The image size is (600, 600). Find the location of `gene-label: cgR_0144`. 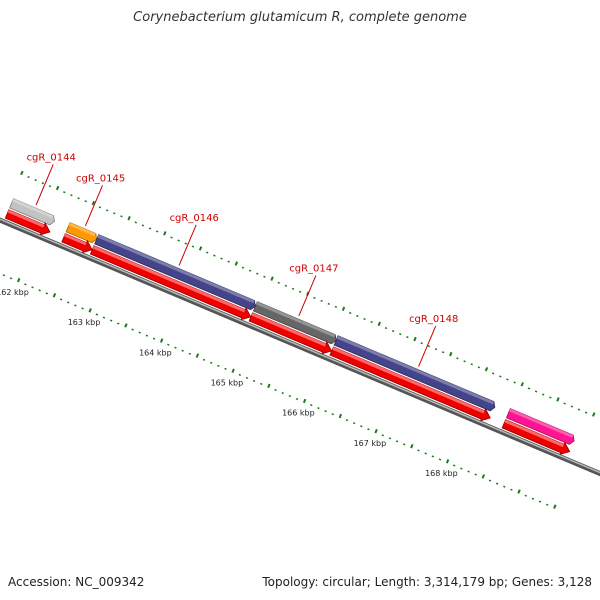

gene-label: cgR_0144 is located at coordinates (51, 158).